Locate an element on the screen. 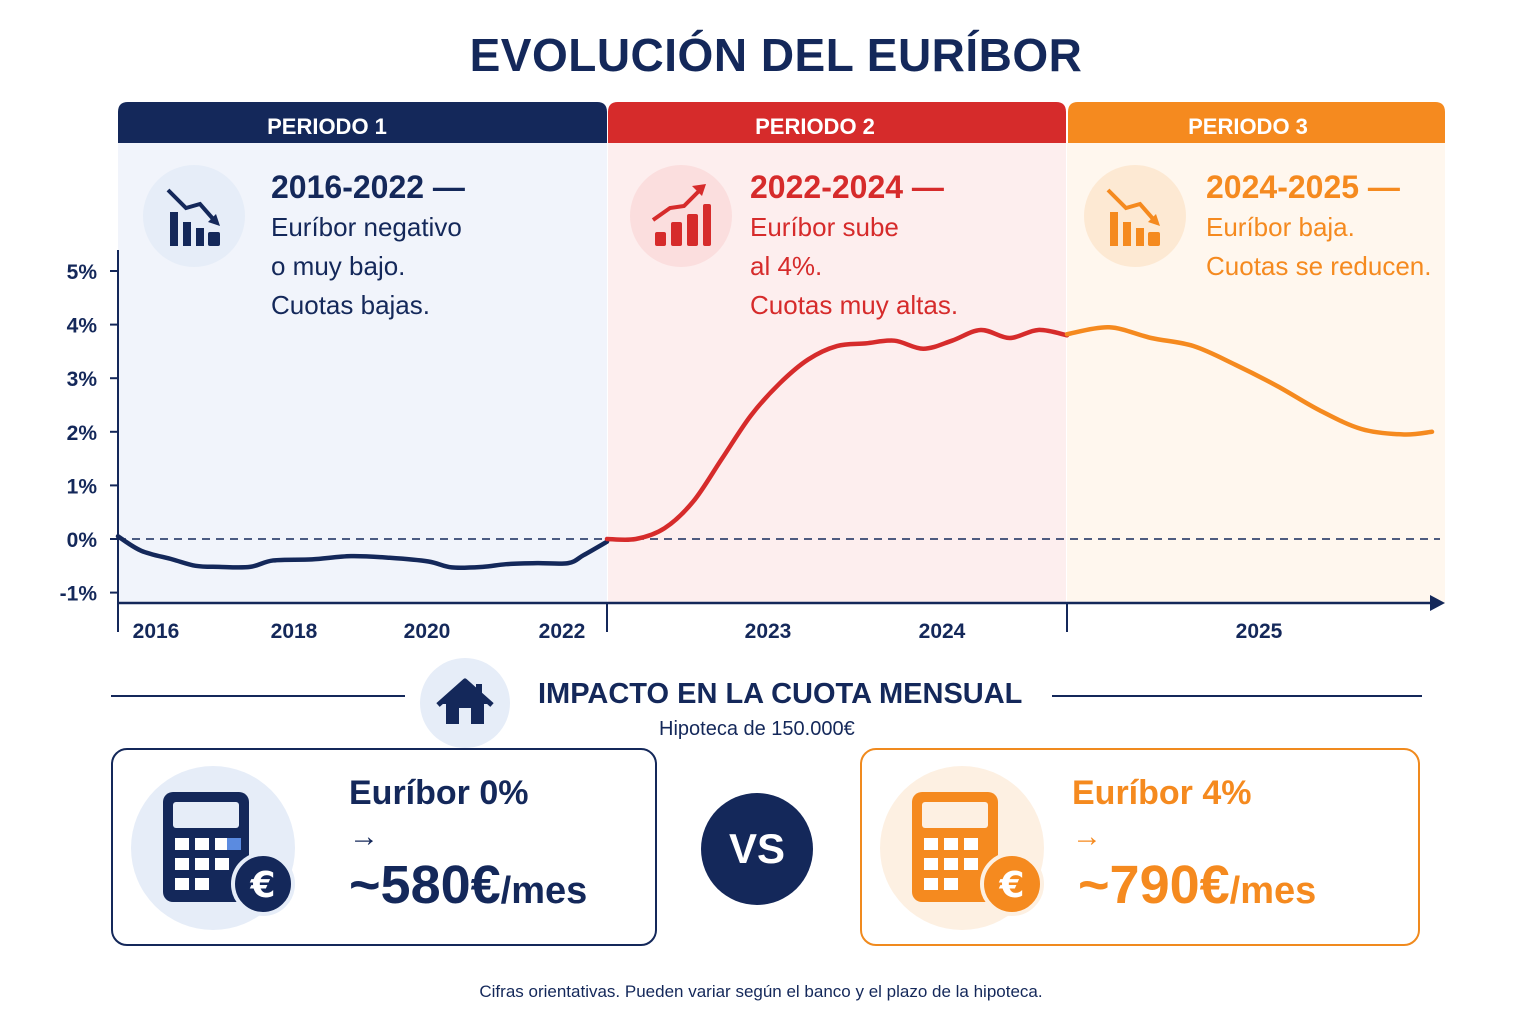  card-left-label: Euríbor 0% is located at coordinates (439, 793).